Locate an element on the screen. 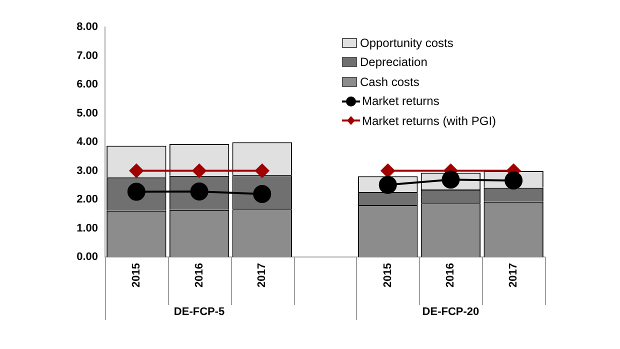  text: DE-FCP-5 is located at coordinates (199, 312).